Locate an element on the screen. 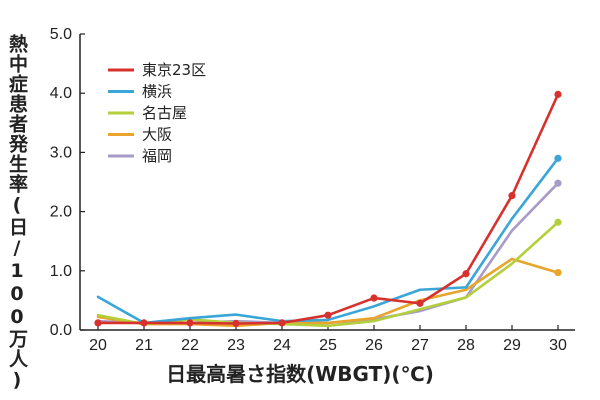  x-tick-label: 20 is located at coordinates (98, 345).